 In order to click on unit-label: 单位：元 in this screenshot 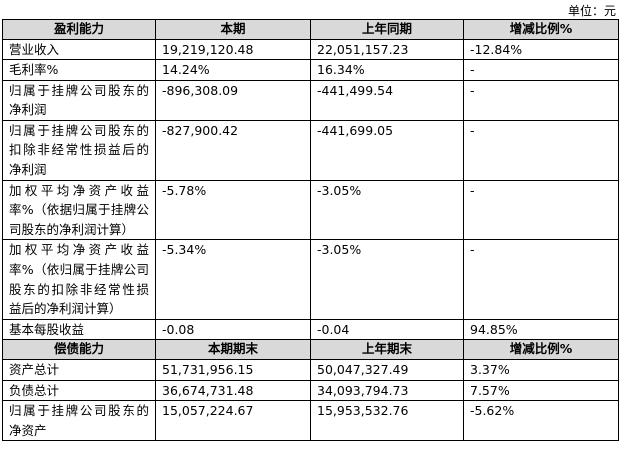, I will do `click(591, 11)`.